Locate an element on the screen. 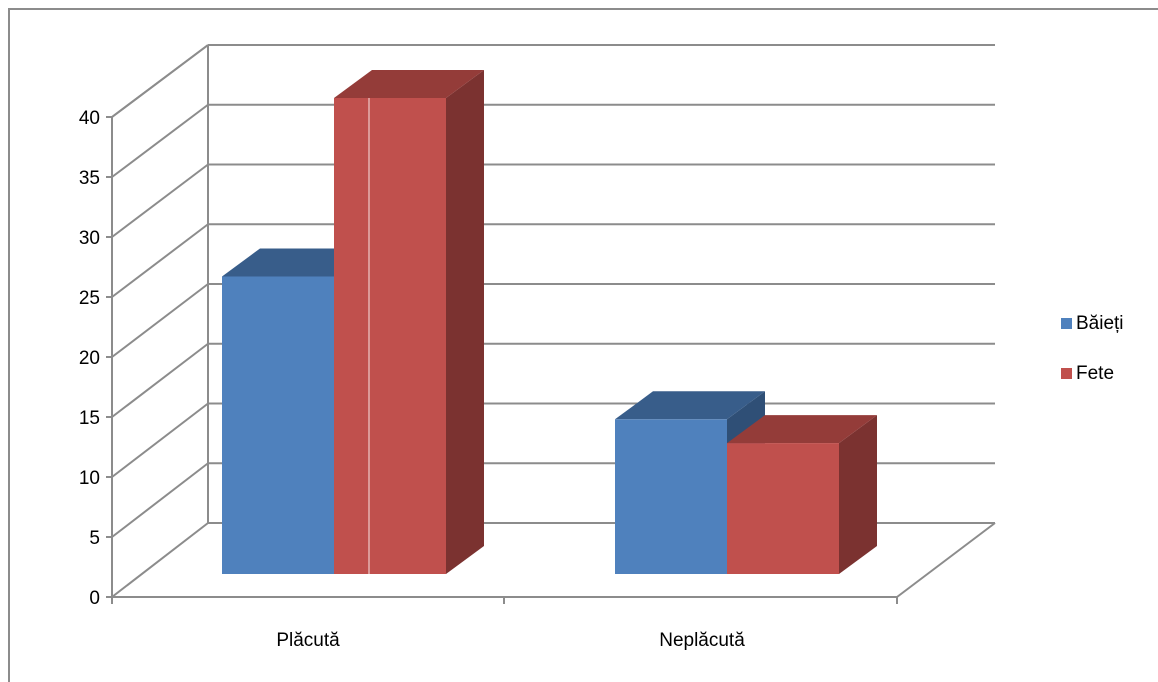  legend: Băieți Fete is located at coordinates (1092, 348).